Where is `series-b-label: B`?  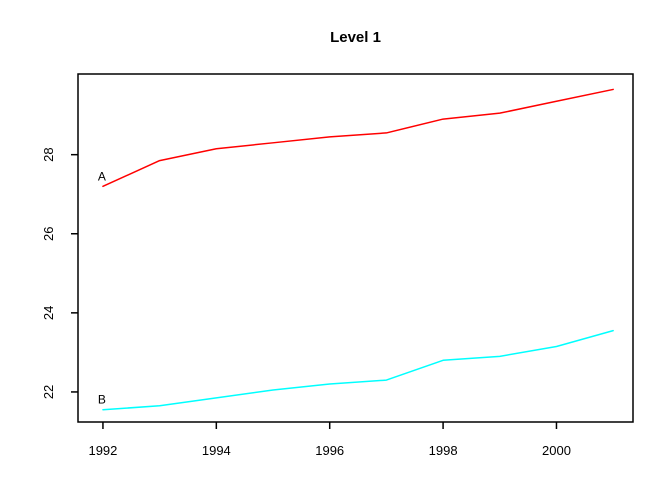 series-b-label: B is located at coordinates (102, 400).